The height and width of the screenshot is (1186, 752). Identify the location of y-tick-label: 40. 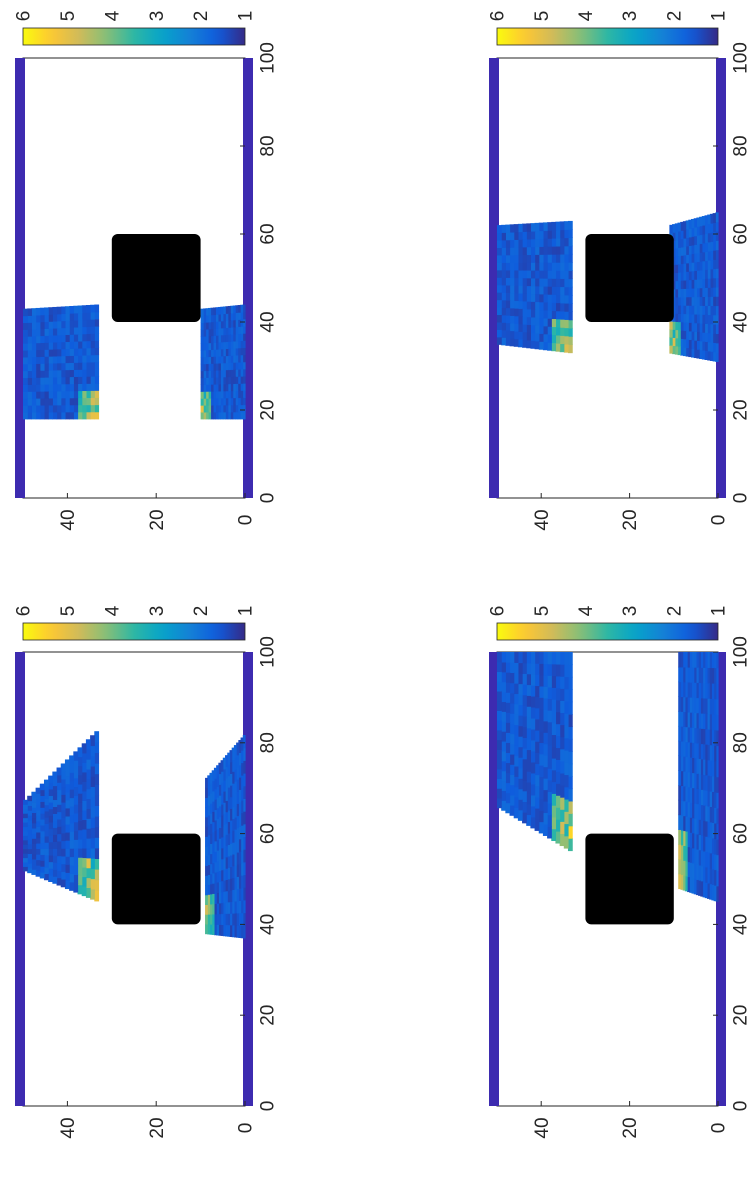
(68, 1127).